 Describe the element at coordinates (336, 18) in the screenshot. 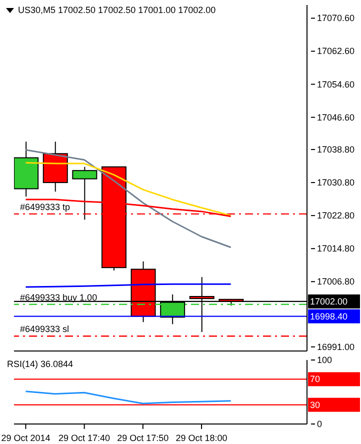

I see `y-tick-label: 17070.60` at that location.